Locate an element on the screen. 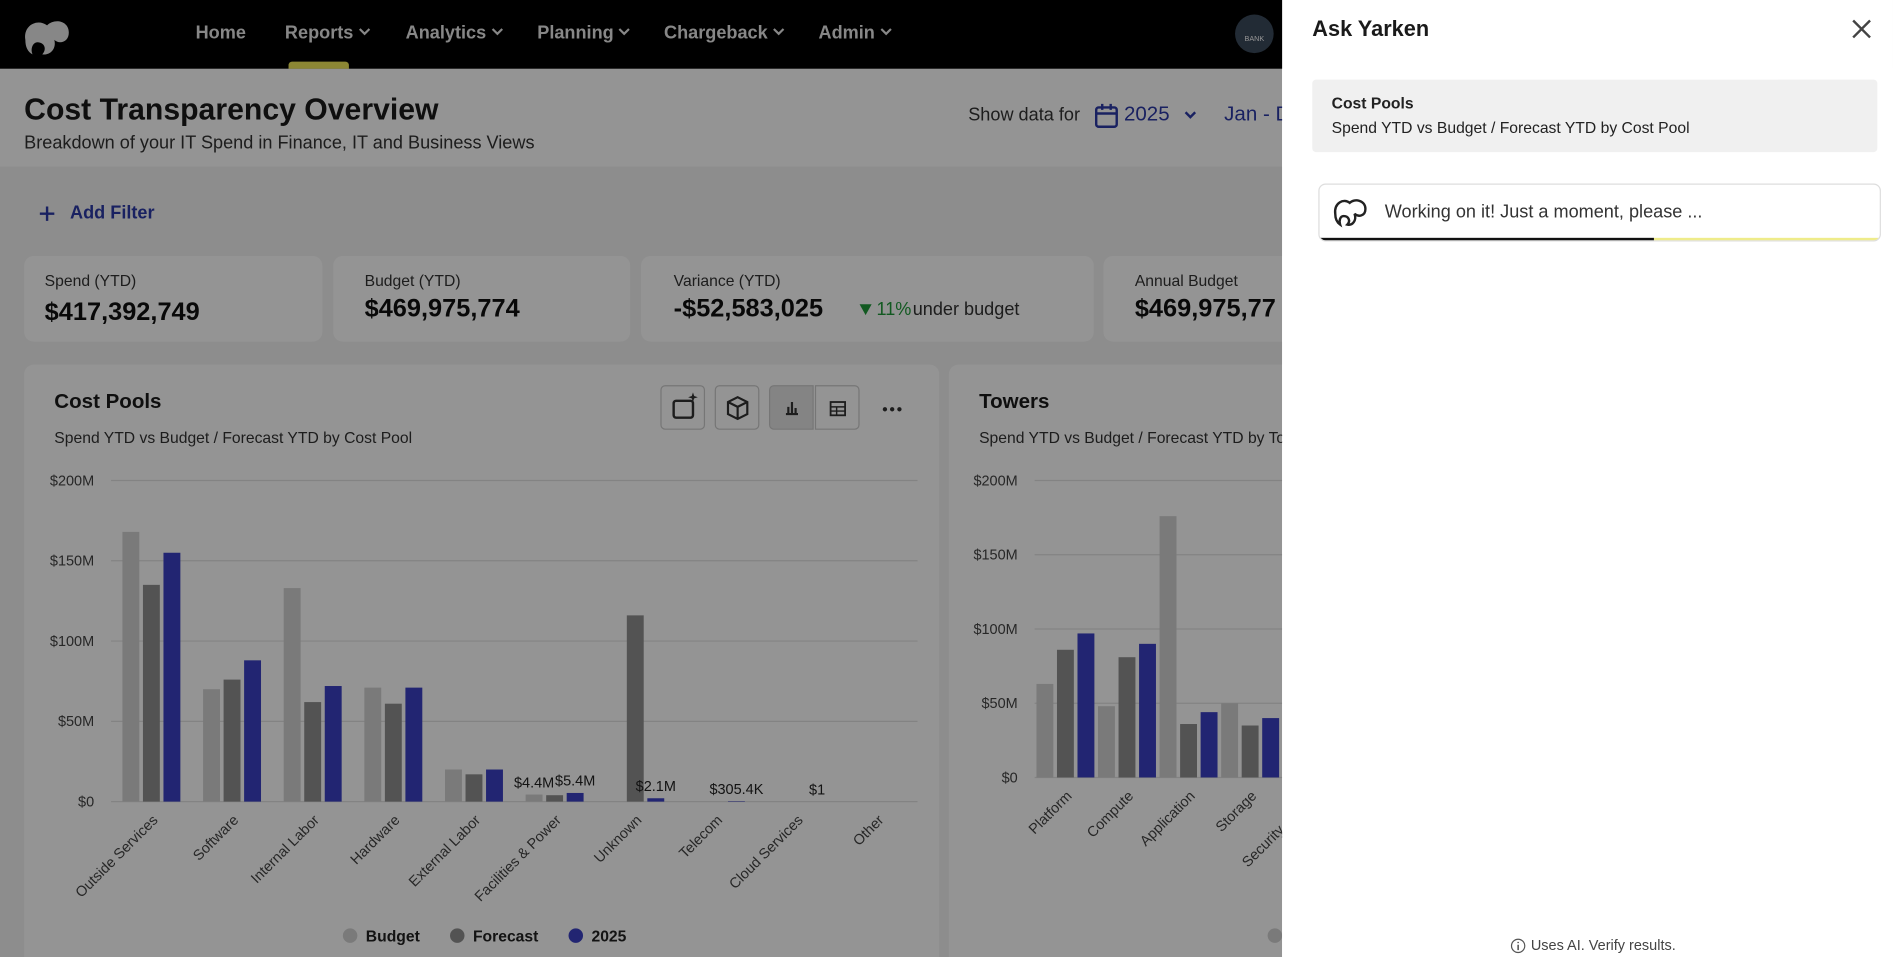 Image resolution: width=1893 pixels, height=957 pixels. add-filter-button: Add Filter is located at coordinates (112, 213).